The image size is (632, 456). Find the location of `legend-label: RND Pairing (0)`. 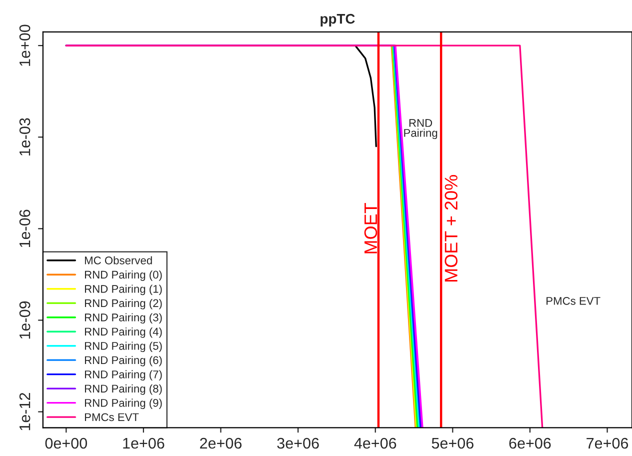

legend-label: RND Pairing (0) is located at coordinates (123, 275).